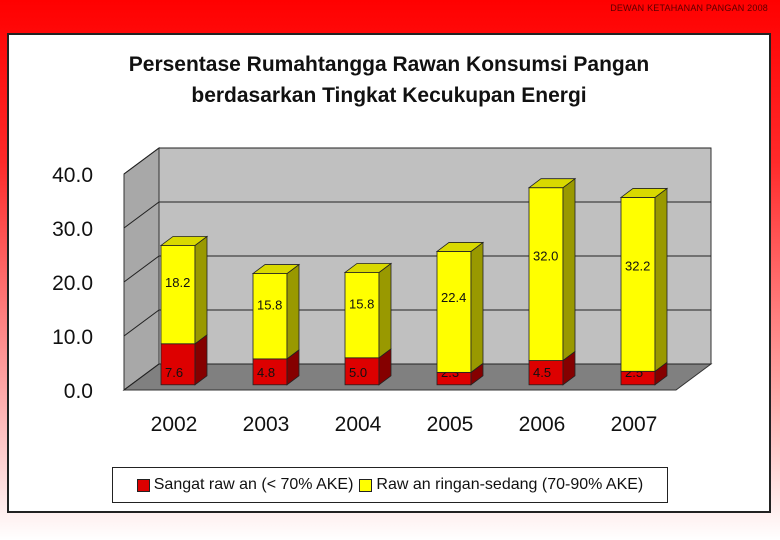 This screenshot has height=540, width=780. I want to click on data-label: 22.4, so click(453, 297).